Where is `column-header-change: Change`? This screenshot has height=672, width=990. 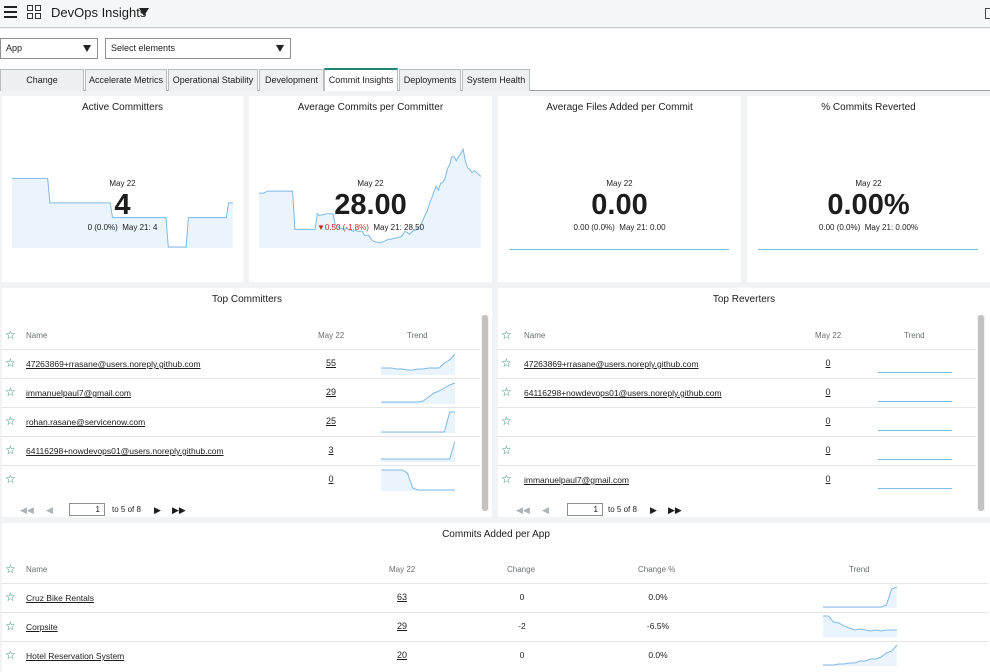
column-header-change: Change is located at coordinates (521, 569).